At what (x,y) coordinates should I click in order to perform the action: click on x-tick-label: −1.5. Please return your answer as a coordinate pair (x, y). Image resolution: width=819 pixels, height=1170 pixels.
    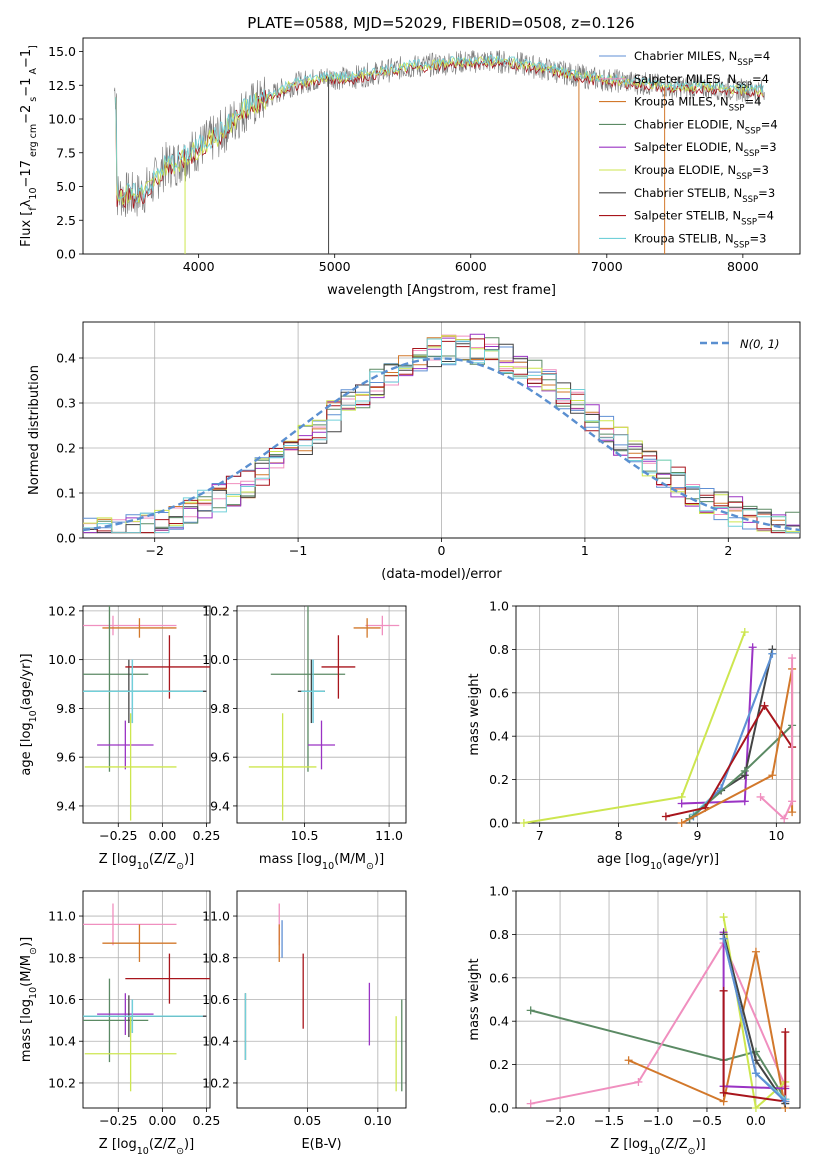
    Looking at the image, I should click on (609, 1120).